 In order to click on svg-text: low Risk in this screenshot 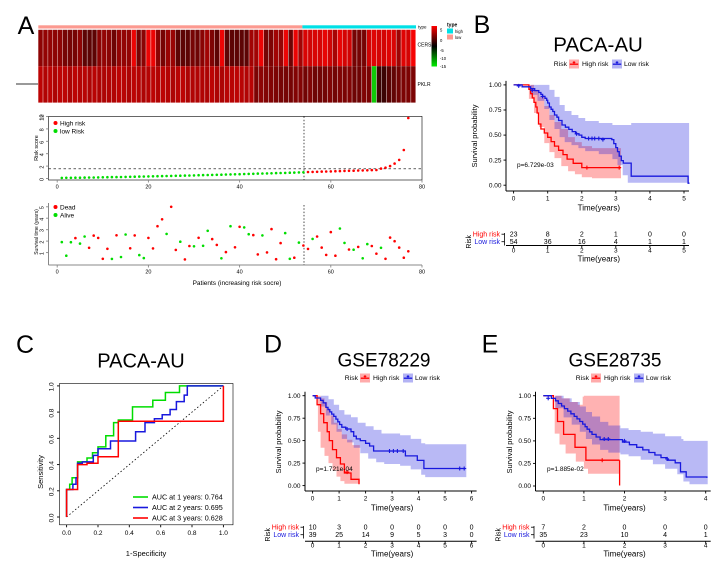, I will do `click(72, 131)`.